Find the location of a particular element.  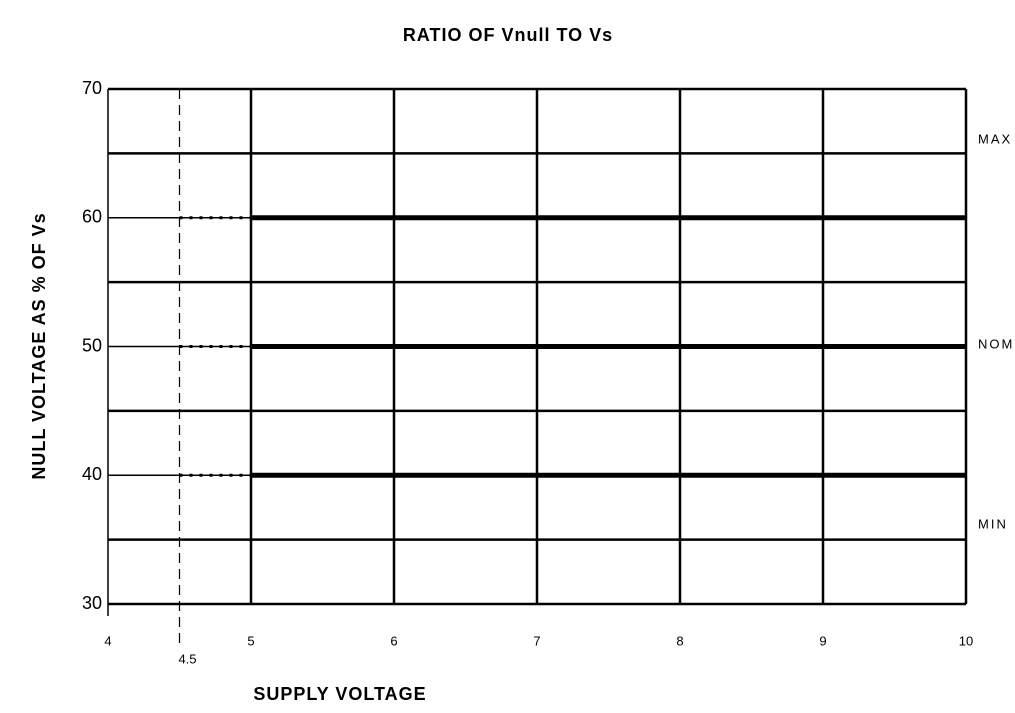

series-label: MIN is located at coordinates (993, 523).